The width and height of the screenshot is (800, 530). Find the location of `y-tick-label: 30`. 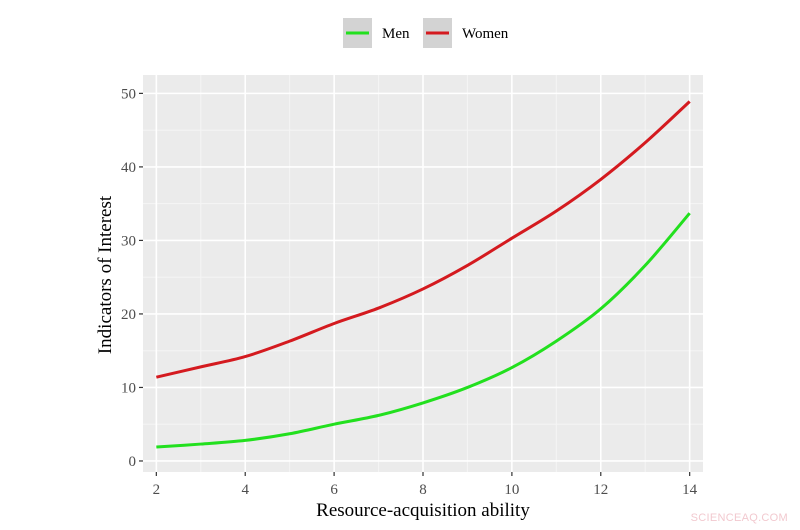

y-tick-label: 30 is located at coordinates (128, 241).